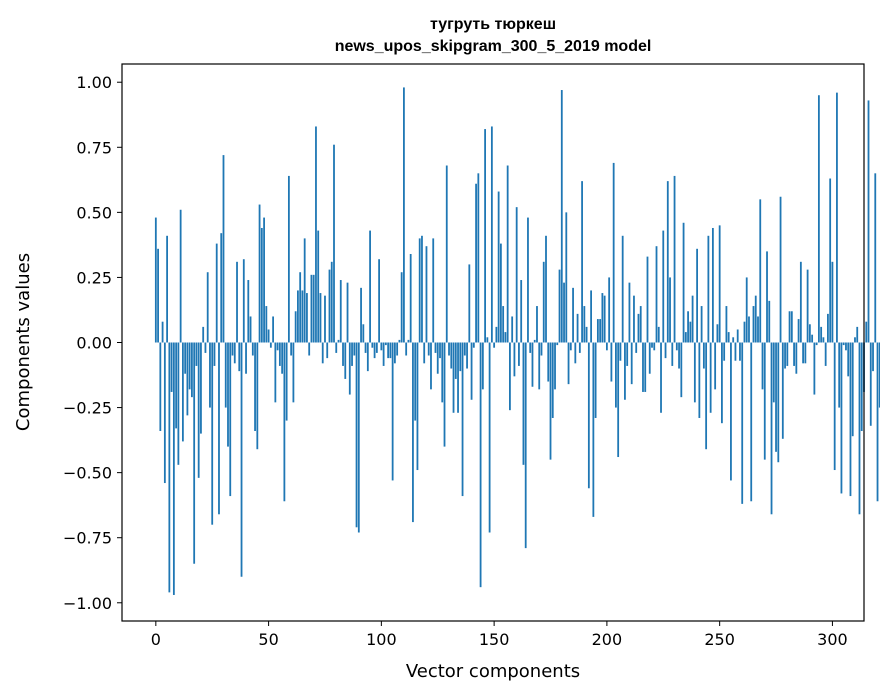 The image size is (880, 696). What do you see at coordinates (87, 603) in the screenshot?
I see `y-tick-label: −1.00` at bounding box center [87, 603].